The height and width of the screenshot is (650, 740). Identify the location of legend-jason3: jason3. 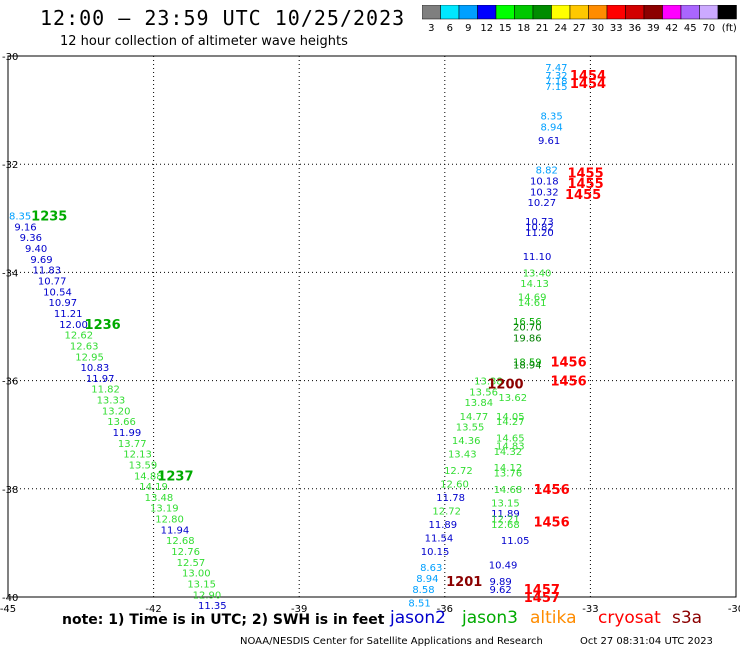
(490, 618).